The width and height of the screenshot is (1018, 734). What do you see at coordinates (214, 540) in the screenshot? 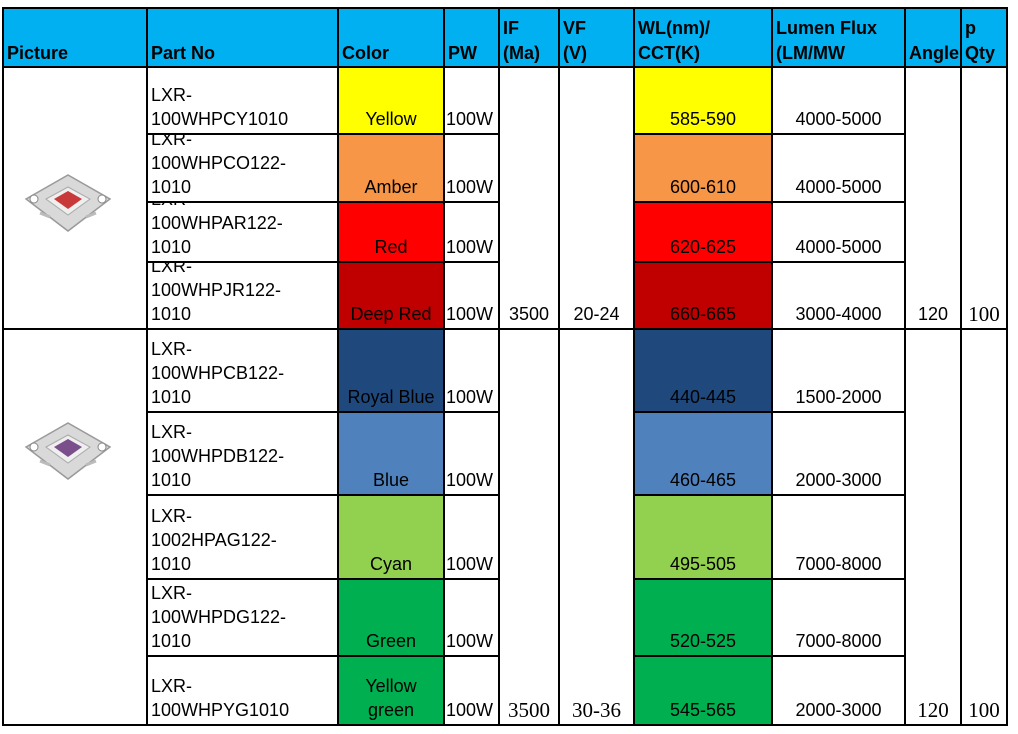
I see `table-row: LXR- 1002HPAG122- 1010` at bounding box center [214, 540].